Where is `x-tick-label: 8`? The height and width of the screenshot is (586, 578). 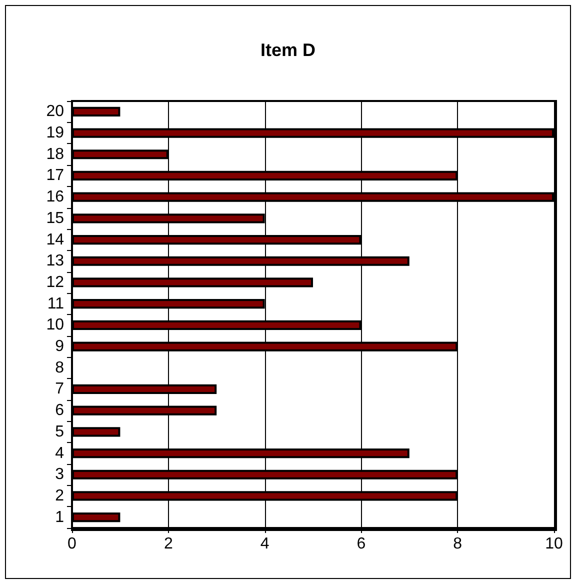
x-tick-label: 8 is located at coordinates (457, 544).